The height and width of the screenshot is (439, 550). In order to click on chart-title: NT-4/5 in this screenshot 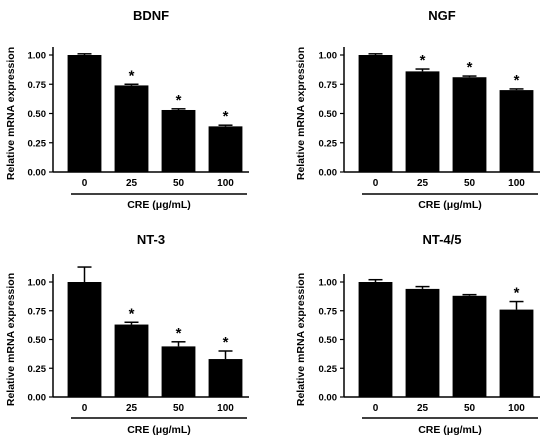, I will do `click(441, 239)`.